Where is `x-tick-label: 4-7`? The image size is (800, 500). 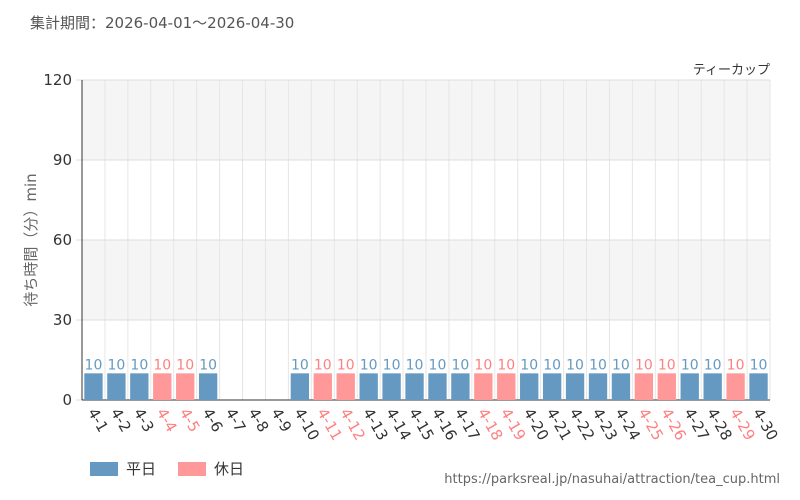
x-tick-label: 4-7 is located at coordinates (236, 420).